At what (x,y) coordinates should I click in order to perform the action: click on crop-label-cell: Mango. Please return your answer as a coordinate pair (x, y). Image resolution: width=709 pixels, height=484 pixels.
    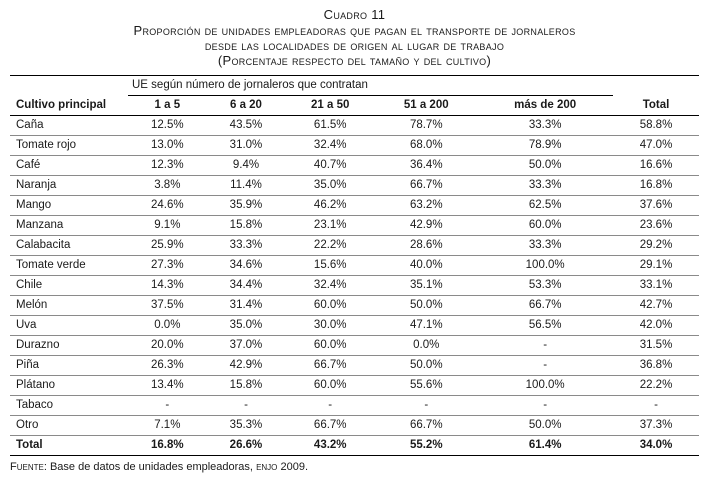
    Looking at the image, I should click on (69, 205).